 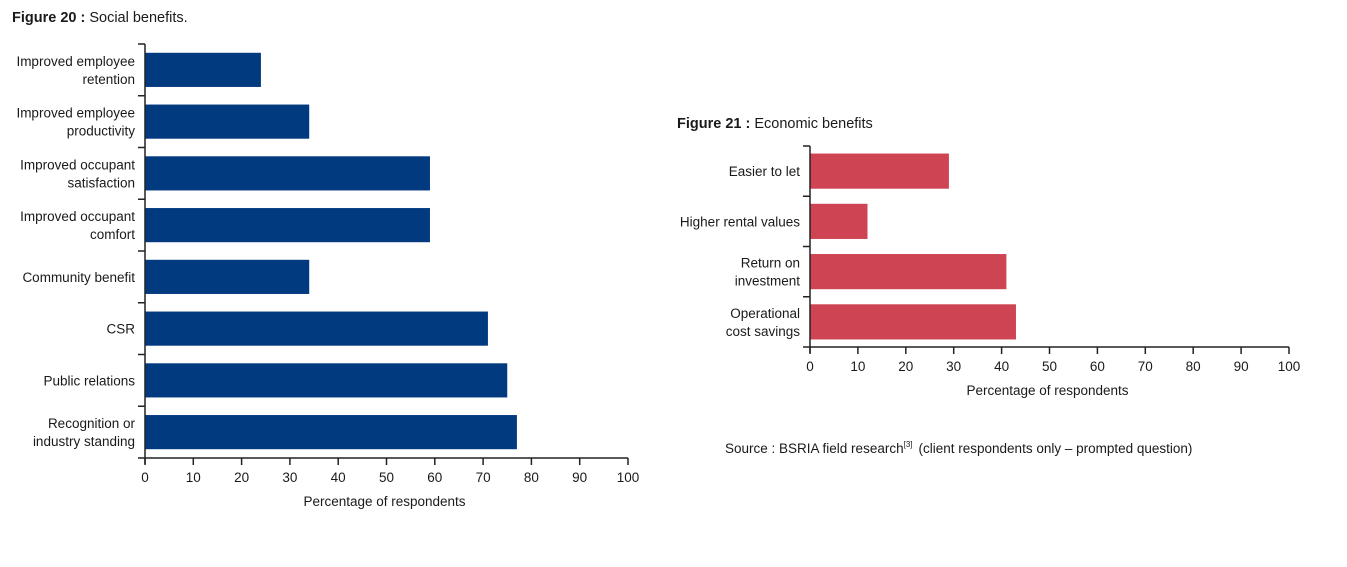 I want to click on category-label: Recognition or, so click(x=92, y=423).